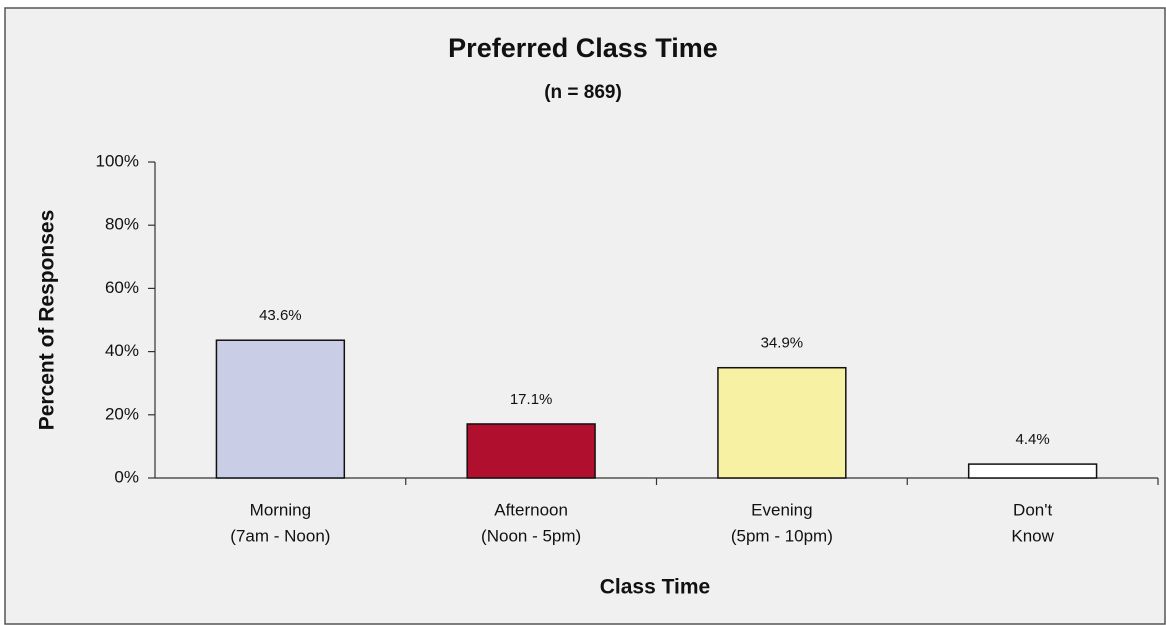  What do you see at coordinates (280, 535) in the screenshot?
I see `x-tick-label: (7am - Noon)` at bounding box center [280, 535].